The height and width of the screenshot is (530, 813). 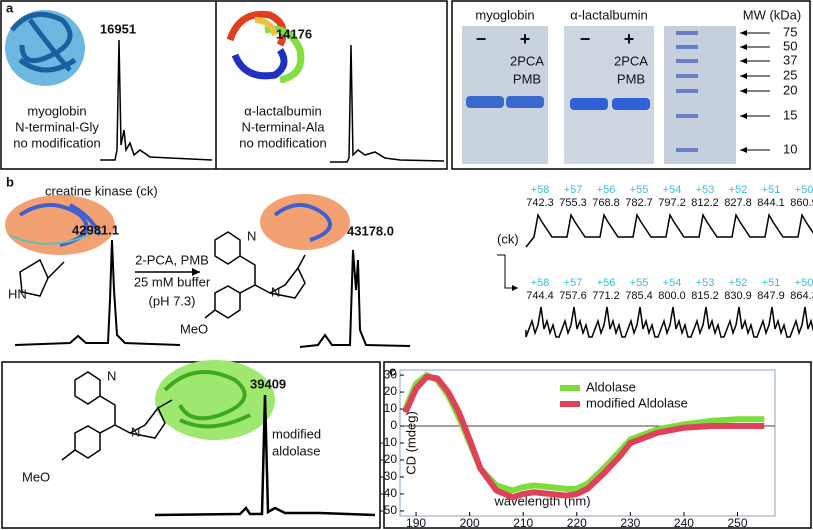 I want to click on mw-marker: 15, so click(x=790, y=114).